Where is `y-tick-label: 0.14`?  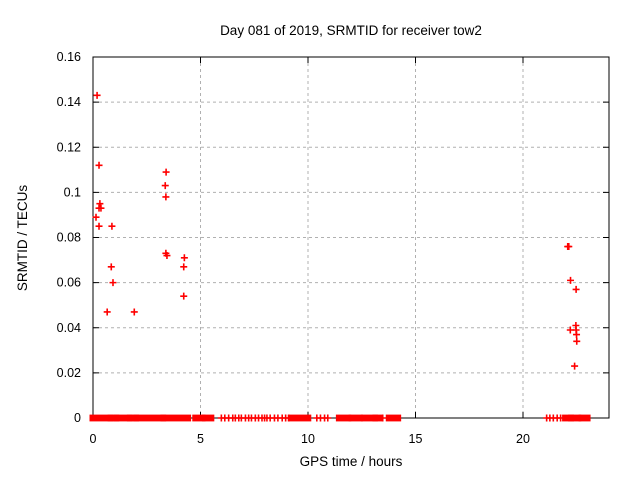 y-tick-label: 0.14 is located at coordinates (69, 102).